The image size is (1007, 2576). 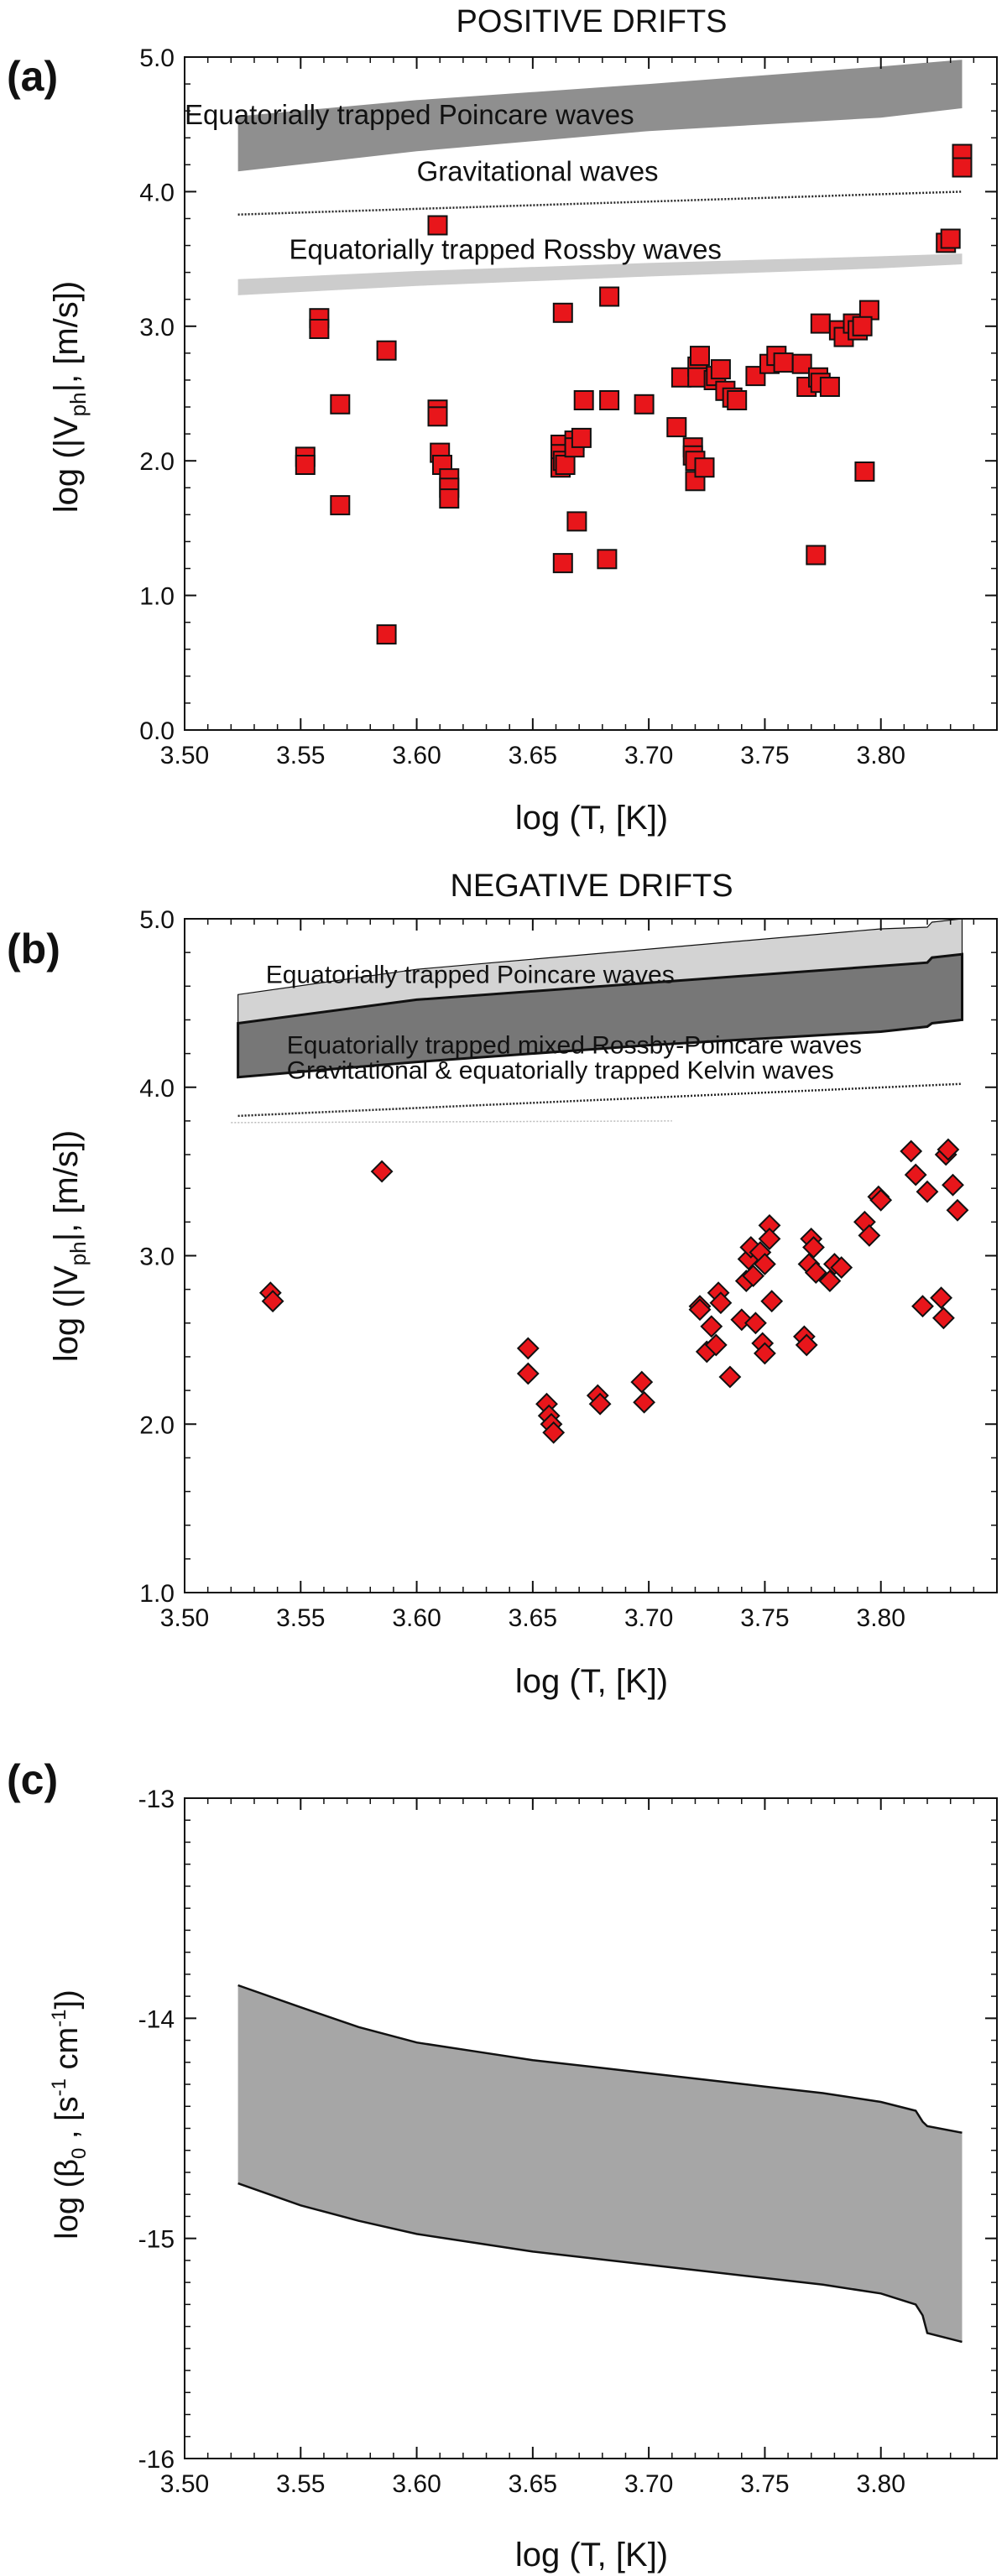 I want to click on panel-b-band-mixed-rossby-poincare, so click(x=600, y=1015).